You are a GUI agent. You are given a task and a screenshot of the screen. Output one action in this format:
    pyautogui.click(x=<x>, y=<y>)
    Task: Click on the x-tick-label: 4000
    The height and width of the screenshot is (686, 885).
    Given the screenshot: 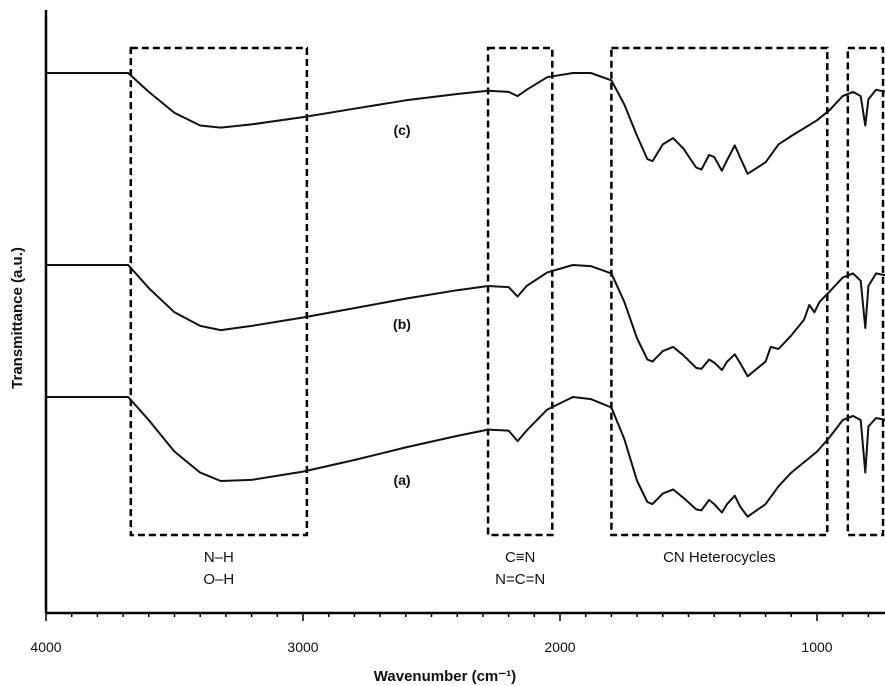 What is the action you would take?
    pyautogui.click(x=45, y=647)
    